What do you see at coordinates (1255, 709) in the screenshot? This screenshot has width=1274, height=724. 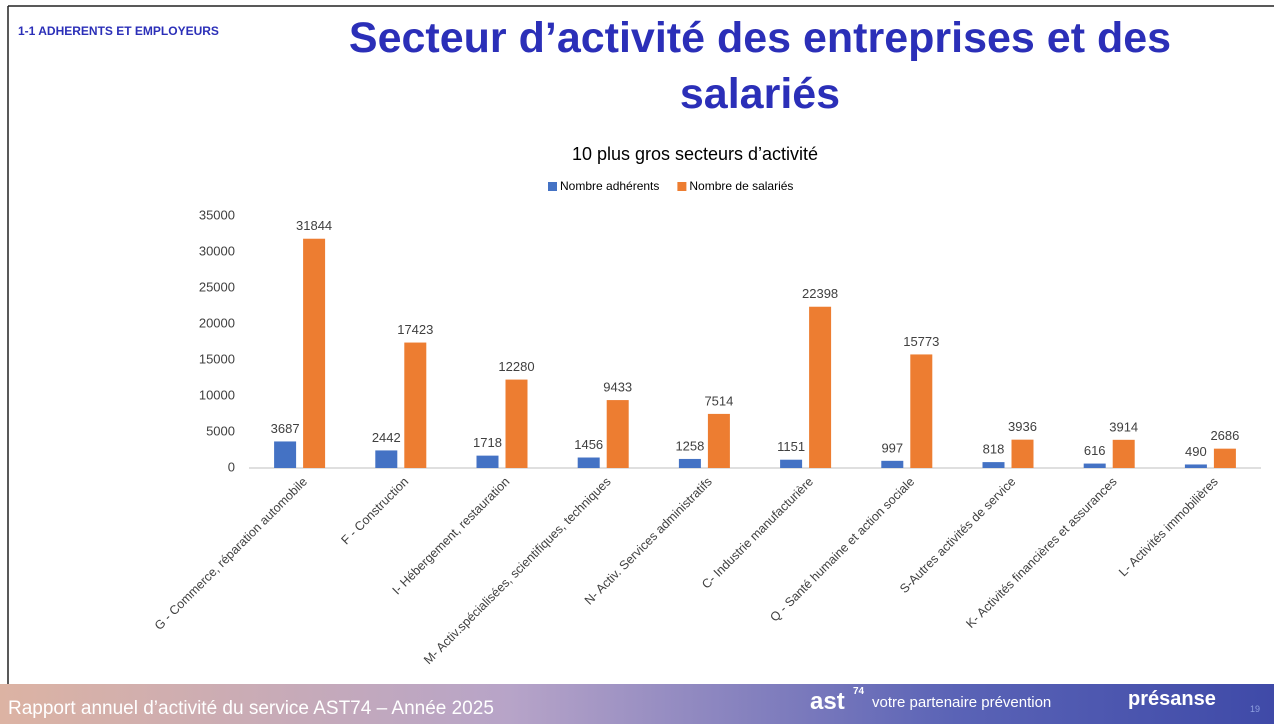 I see `page-number: 19` at bounding box center [1255, 709].